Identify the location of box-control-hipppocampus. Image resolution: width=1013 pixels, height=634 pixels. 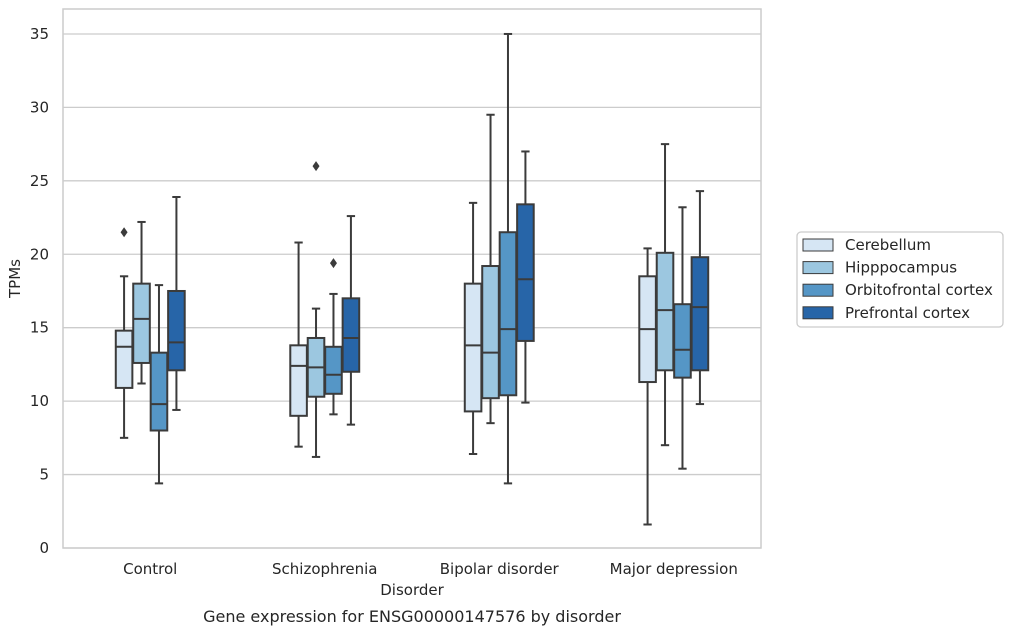
(141, 302).